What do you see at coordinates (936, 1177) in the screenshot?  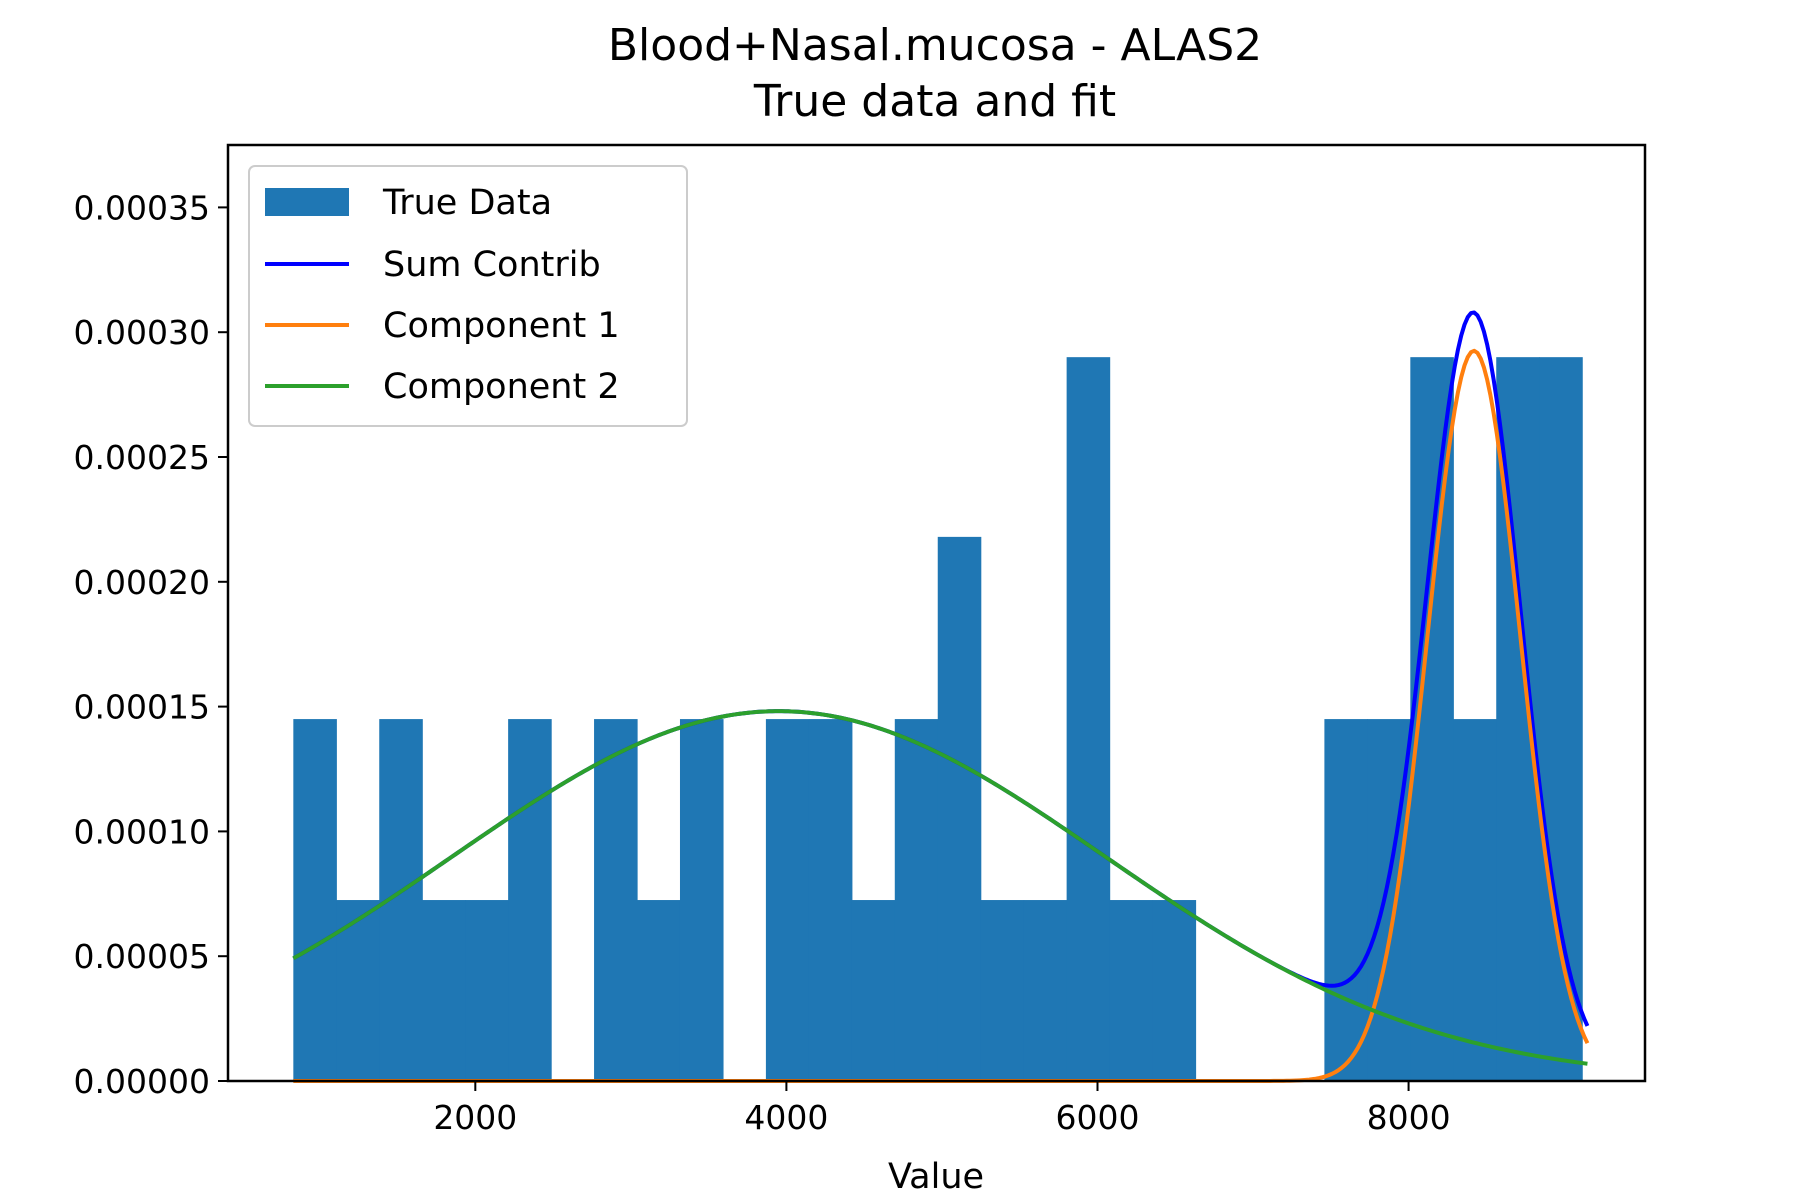 I see `x-axis-label: Value` at bounding box center [936, 1177].